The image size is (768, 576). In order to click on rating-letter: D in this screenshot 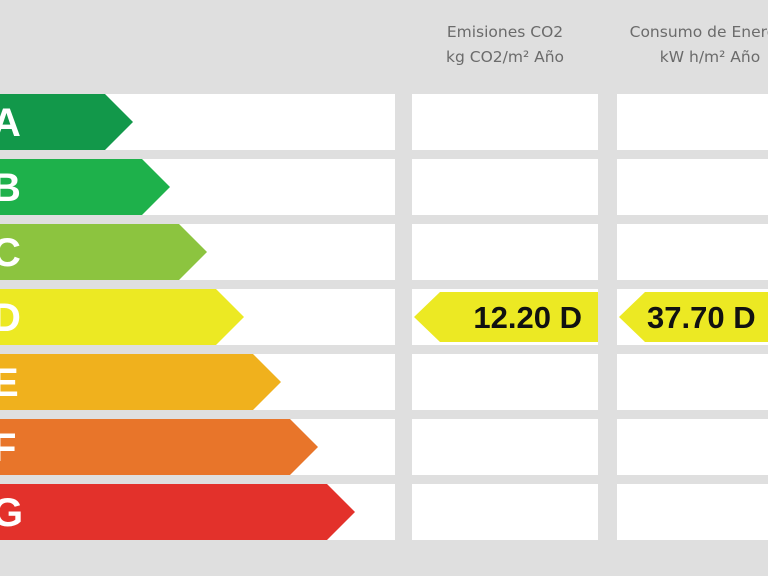, I will do `click(10, 318)`.